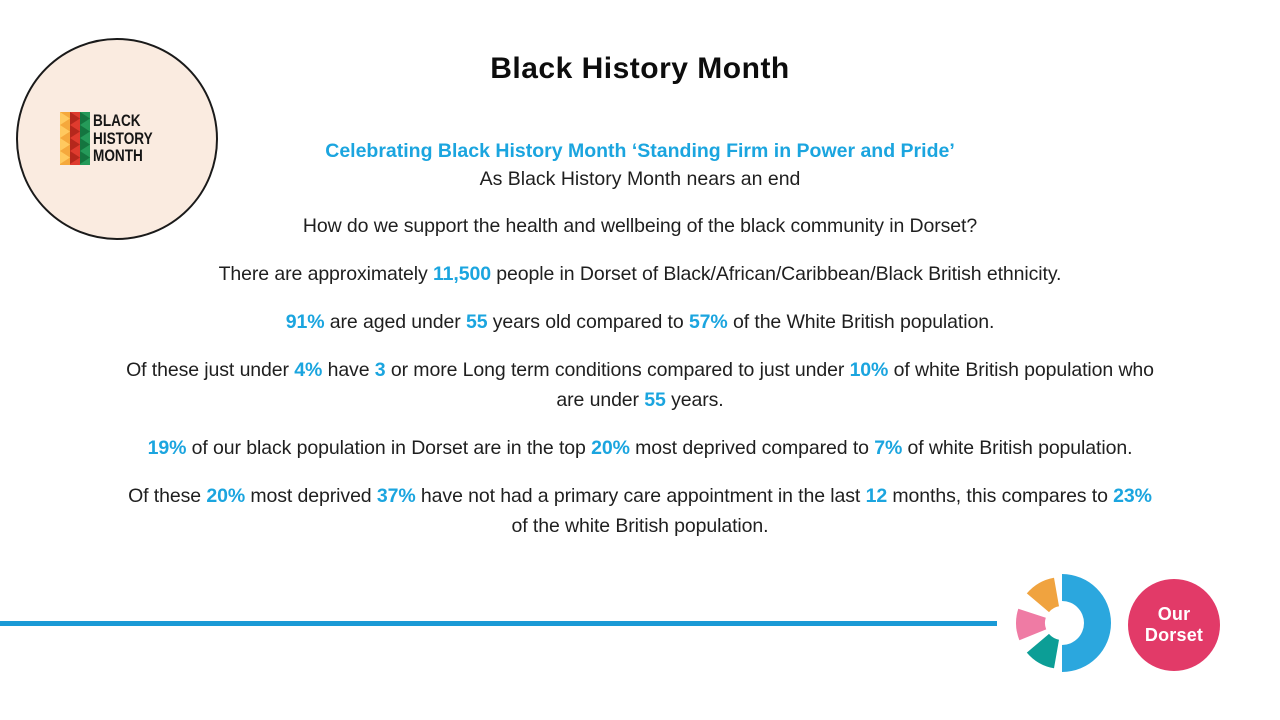 Image resolution: width=1280 pixels, height=720 pixels. Describe the element at coordinates (1000, 496) in the screenshot. I see `paragraph-text: months, this compares to` at that location.